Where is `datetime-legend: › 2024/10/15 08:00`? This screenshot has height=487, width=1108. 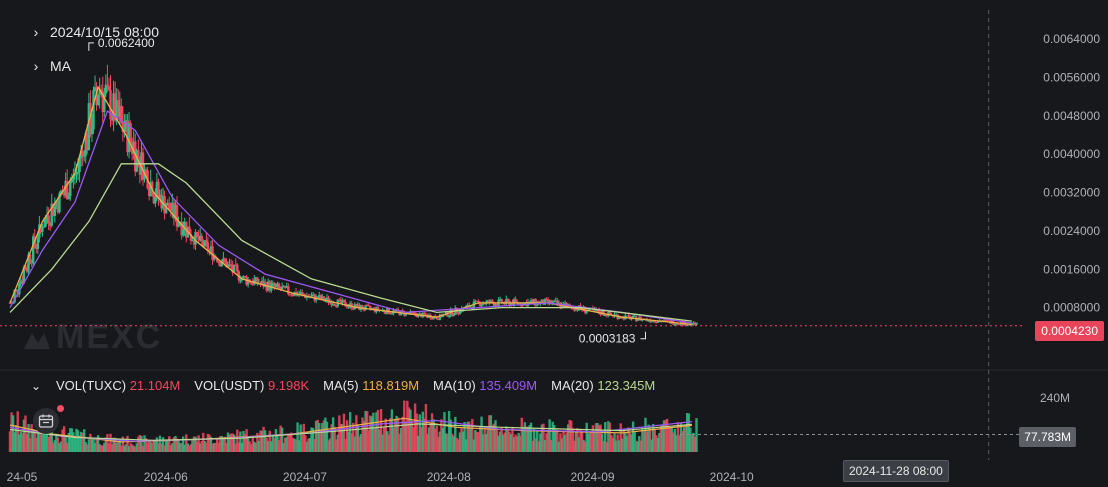
datetime-legend: › 2024/10/15 08:00 is located at coordinates (94, 32).